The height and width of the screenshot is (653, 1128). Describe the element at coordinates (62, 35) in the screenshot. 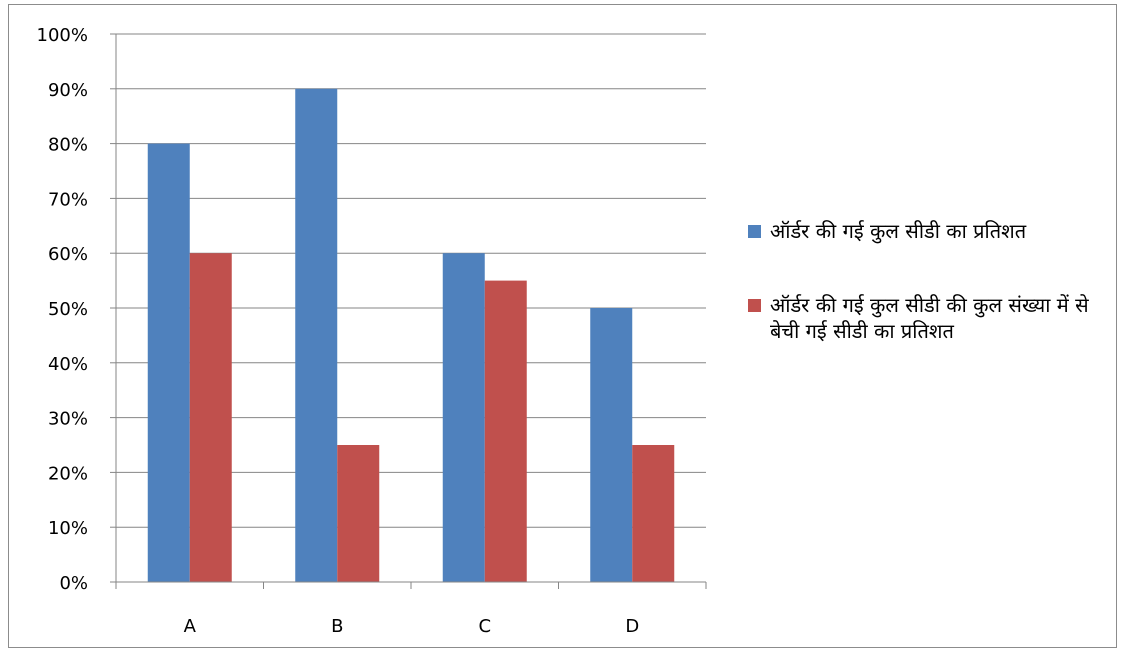

I see `y-tick-label: 100%` at that location.